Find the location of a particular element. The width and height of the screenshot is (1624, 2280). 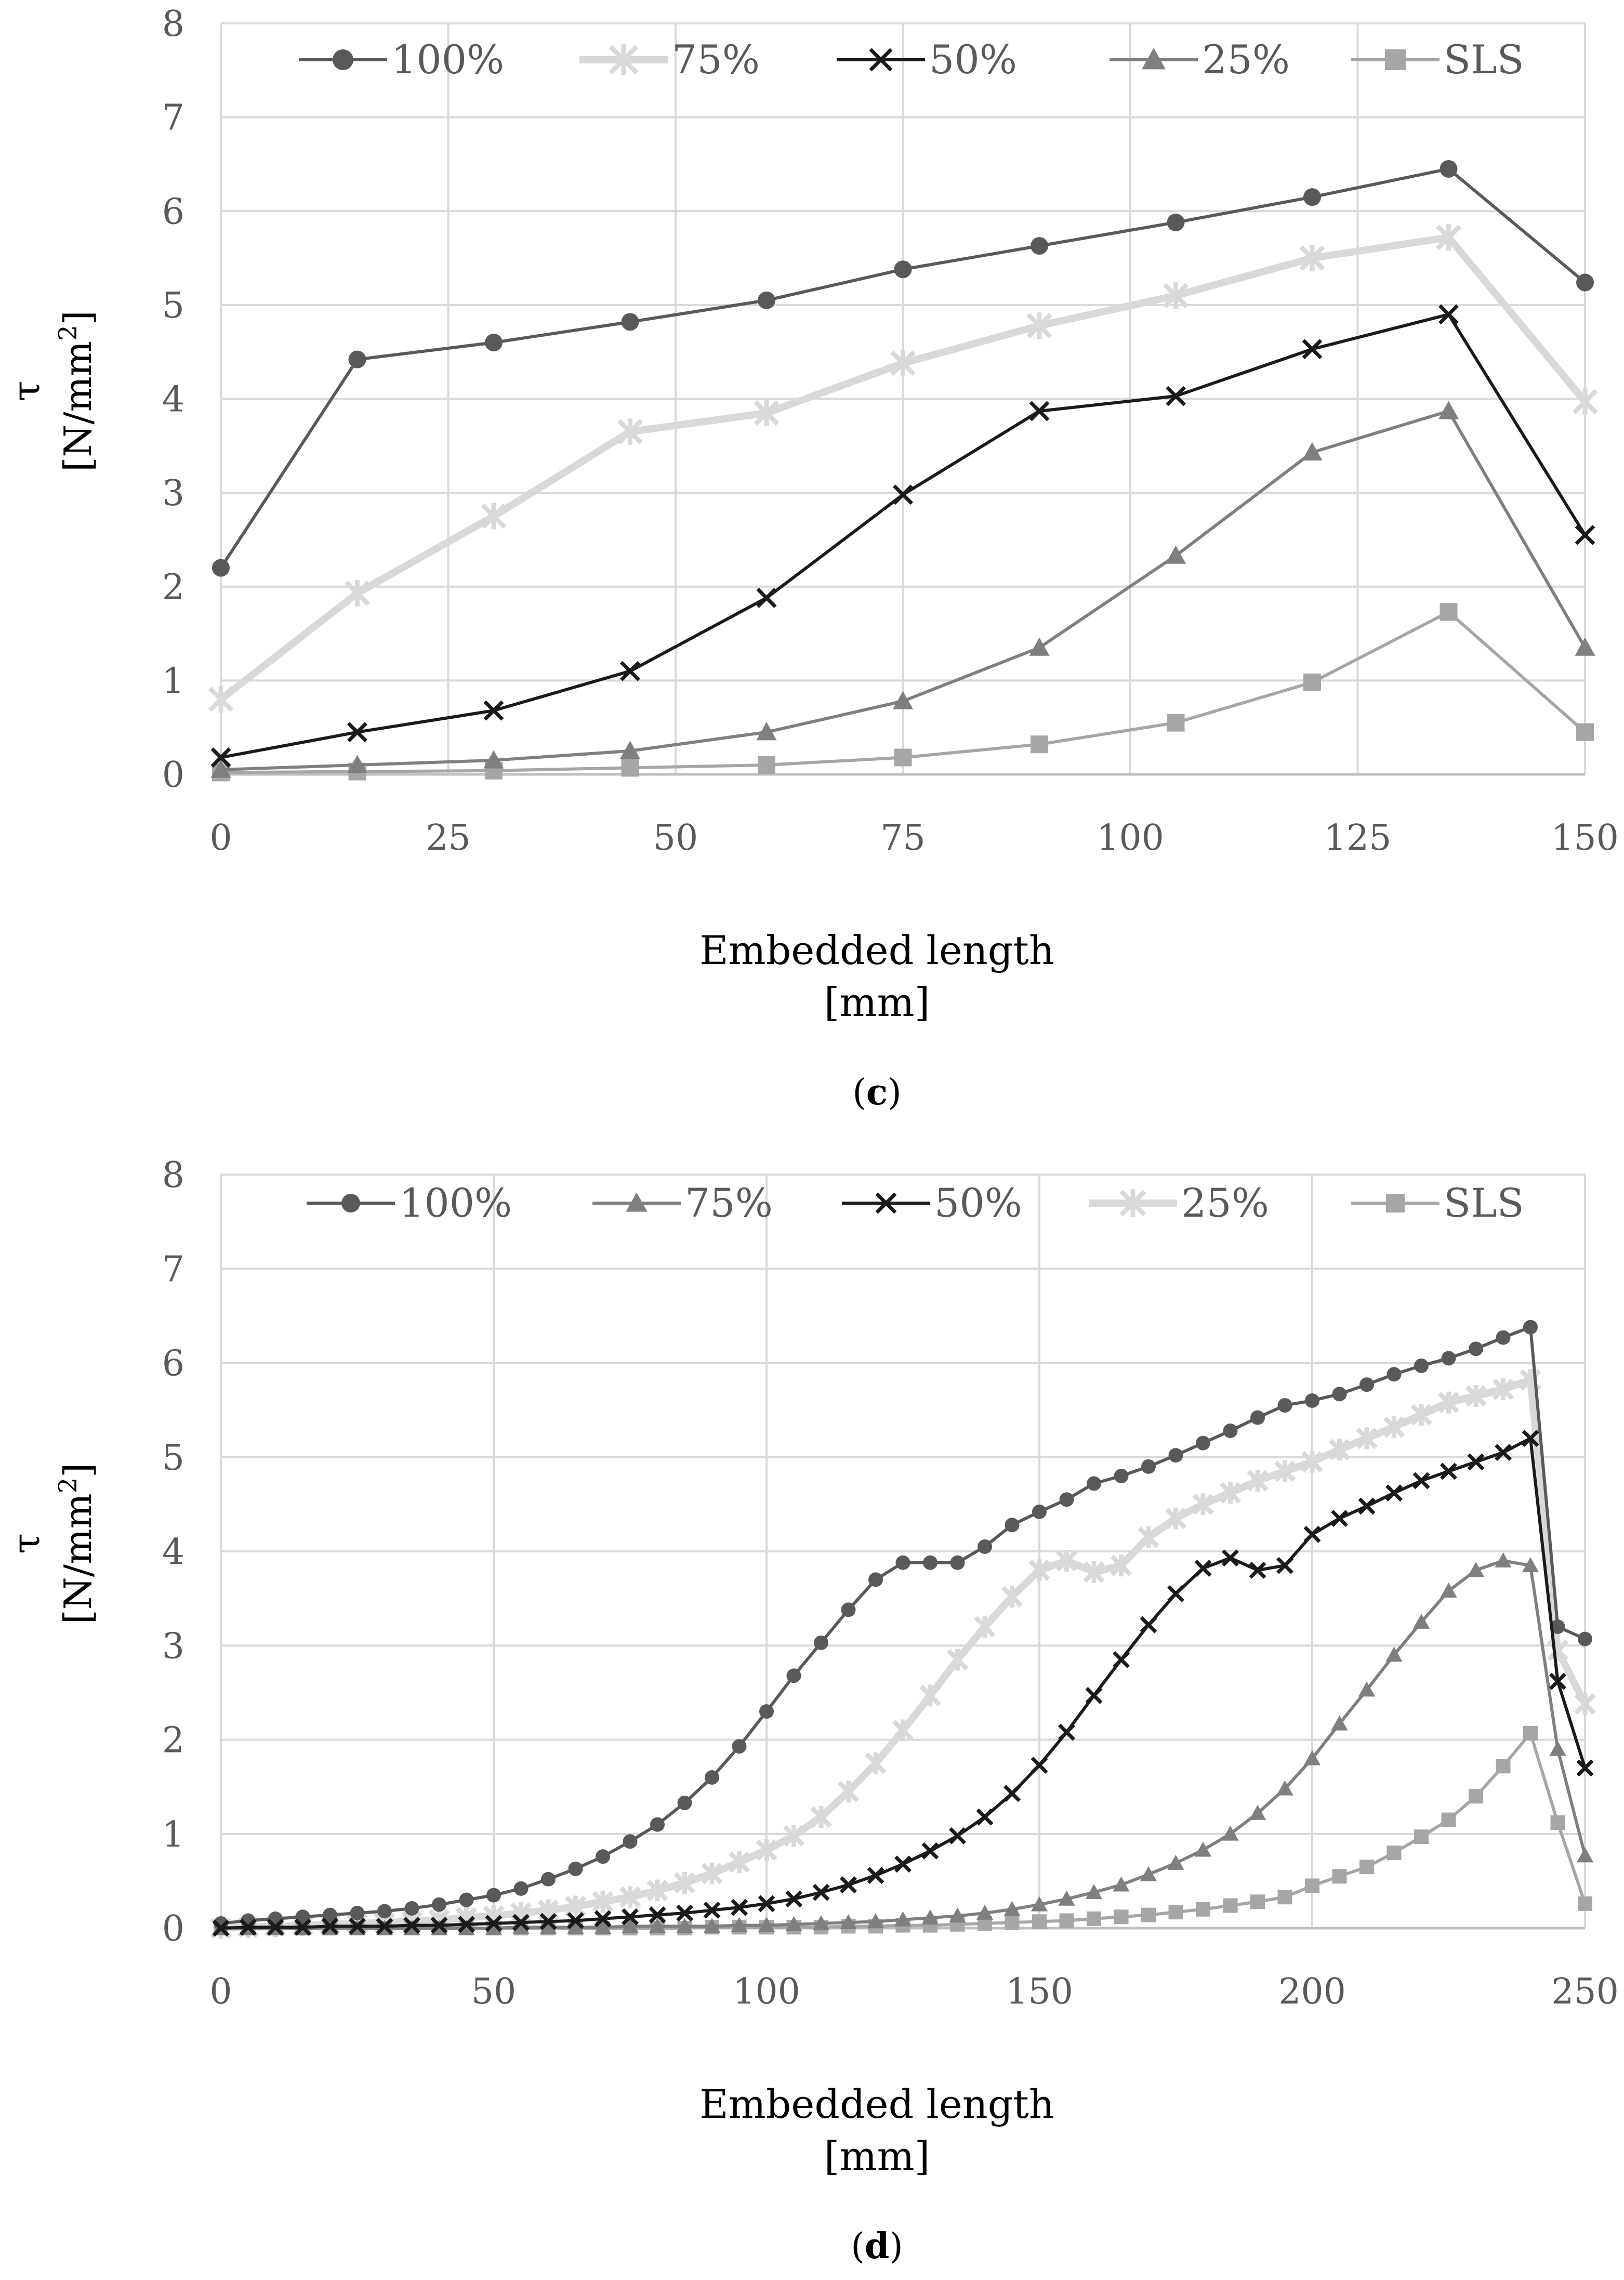

legend-label: 75% is located at coordinates (716, 59).